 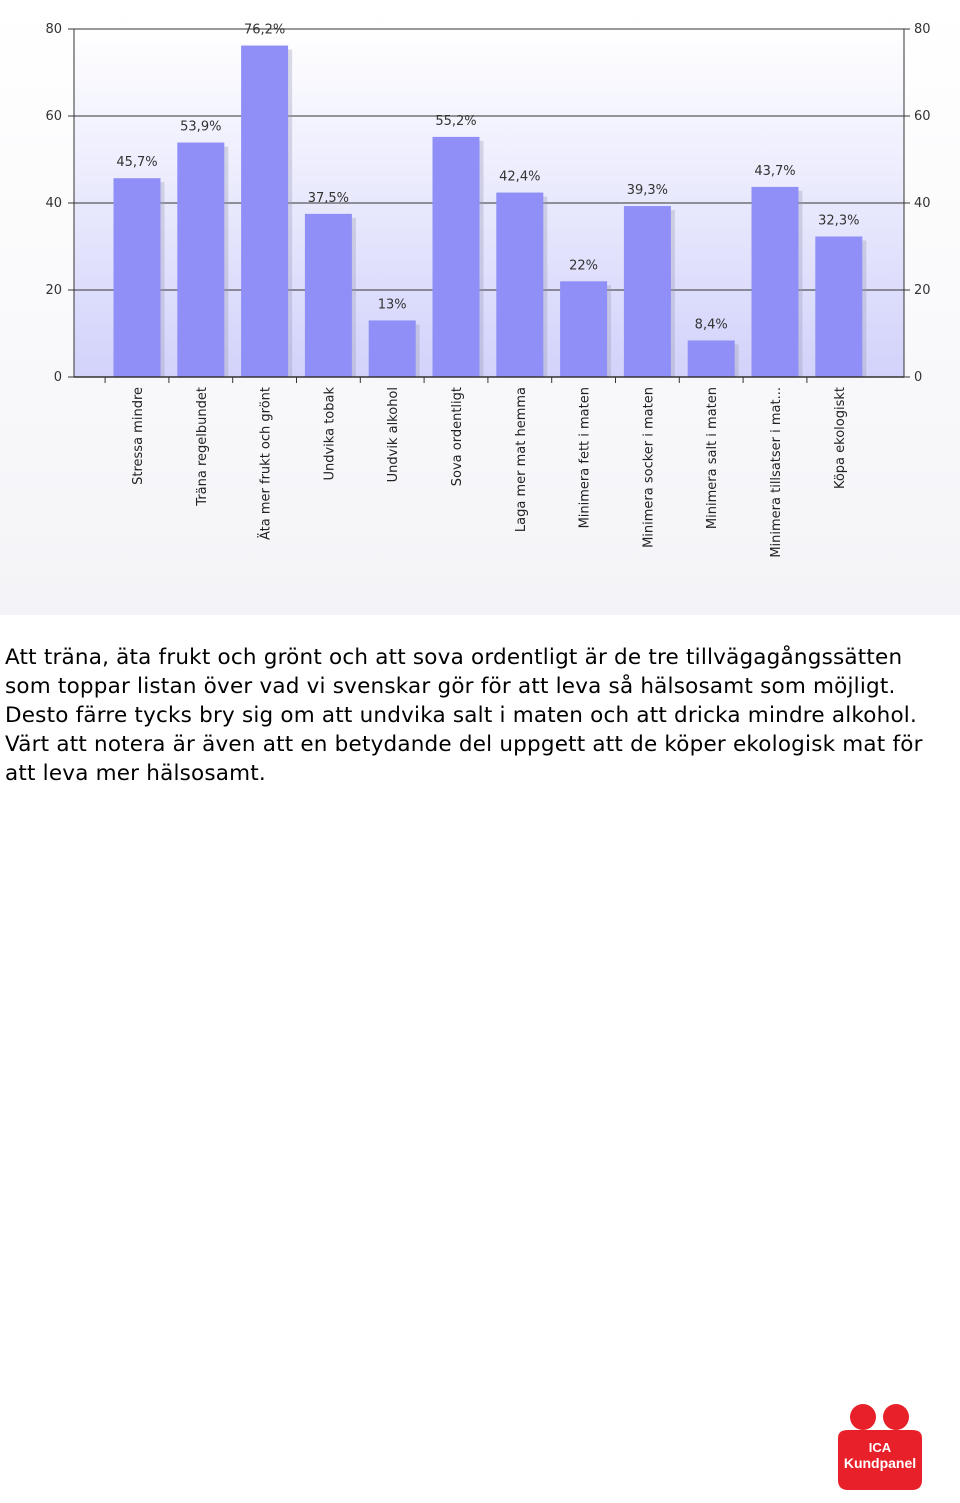 What do you see at coordinates (648, 467) in the screenshot?
I see `x-category-label: Minimera socker i maten` at bounding box center [648, 467].